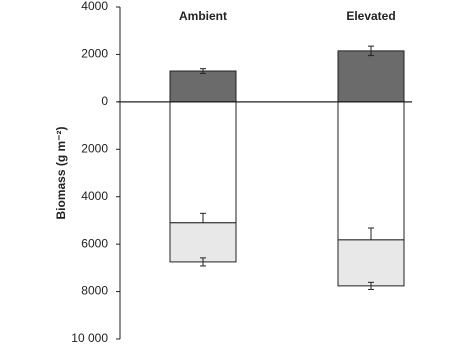 The image size is (474, 348). What do you see at coordinates (94, 291) in the screenshot?
I see `y-tick-label: 8000` at bounding box center [94, 291].